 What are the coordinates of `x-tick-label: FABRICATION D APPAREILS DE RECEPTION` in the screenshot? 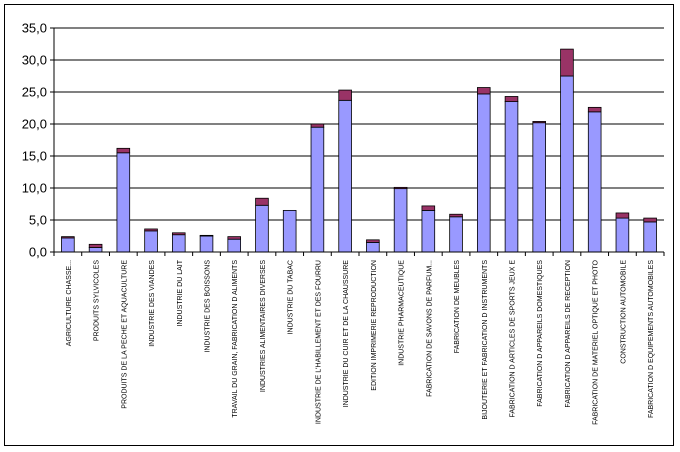 It's located at (568, 334).